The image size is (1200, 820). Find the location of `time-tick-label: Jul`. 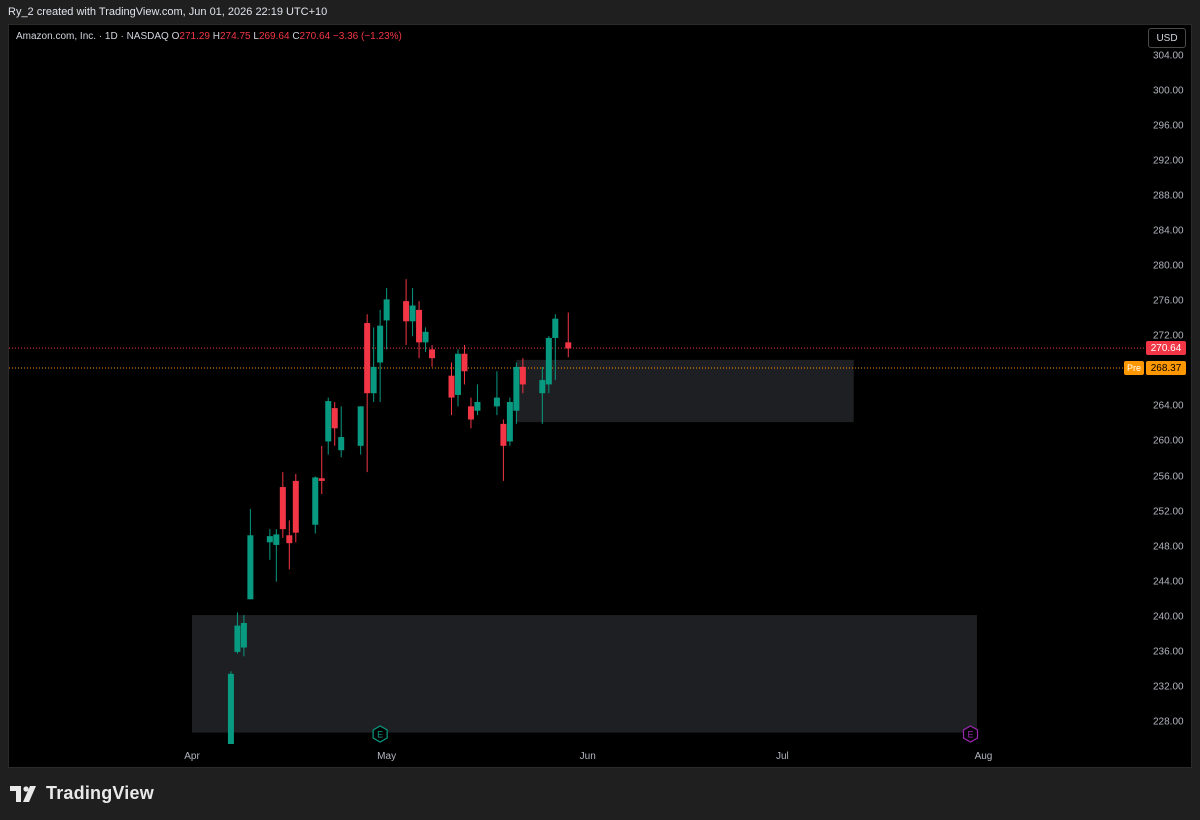

time-tick-label: Jul is located at coordinates (782, 756).